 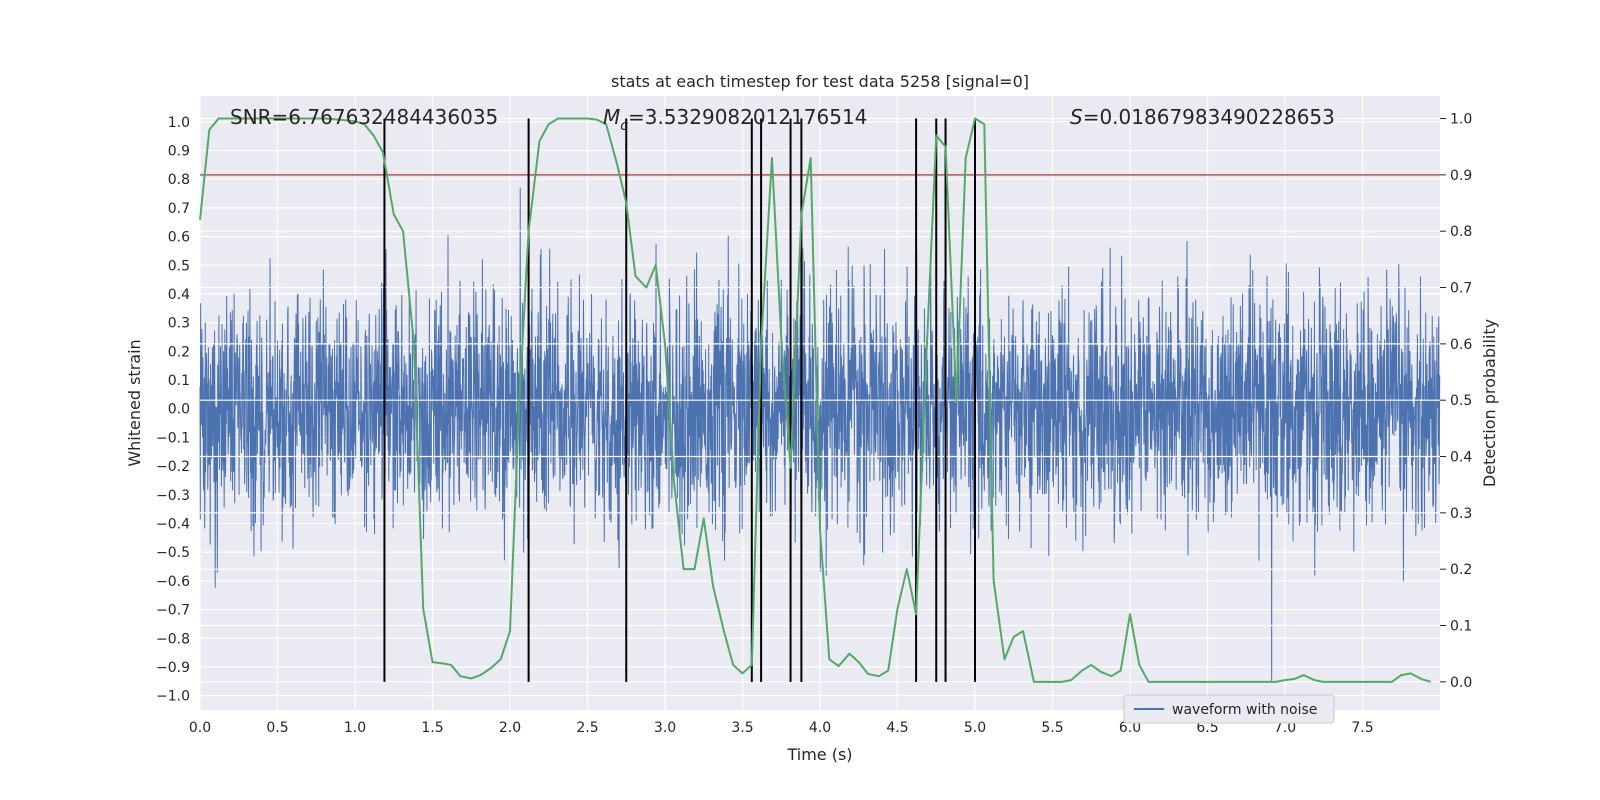 I want to click on x-axis-label: Time (s), so click(x=819, y=754).